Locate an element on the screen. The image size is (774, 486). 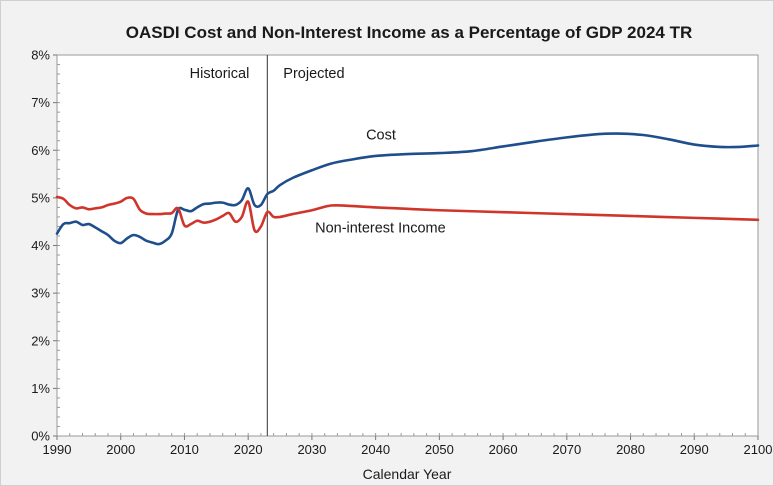
y-tick-label: 6% is located at coordinates (40, 150).